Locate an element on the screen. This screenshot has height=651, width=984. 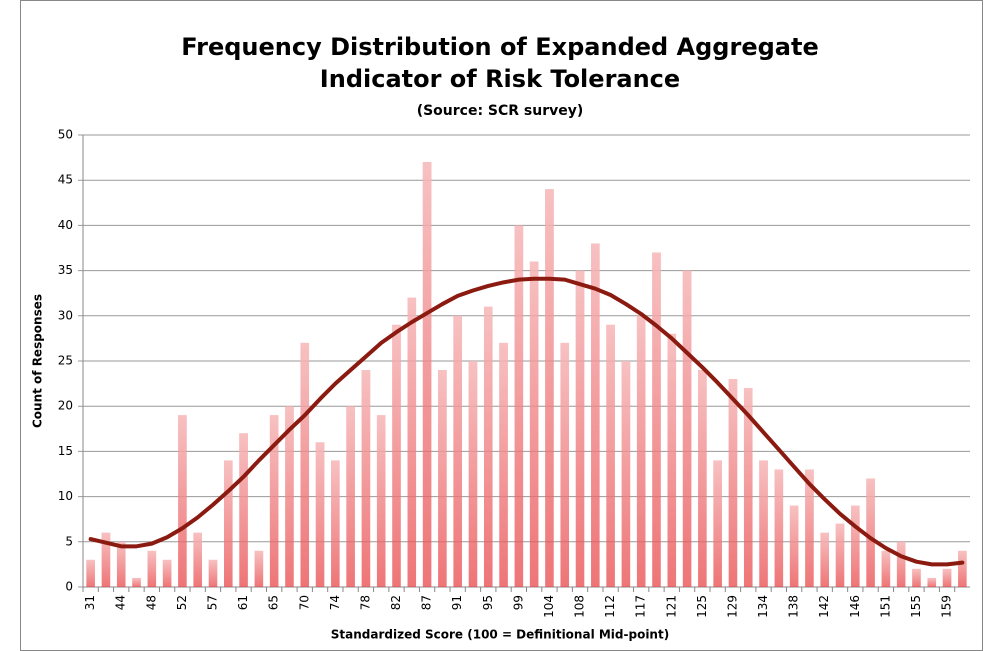
y-tick-label: 15 is located at coordinates (65, 451).